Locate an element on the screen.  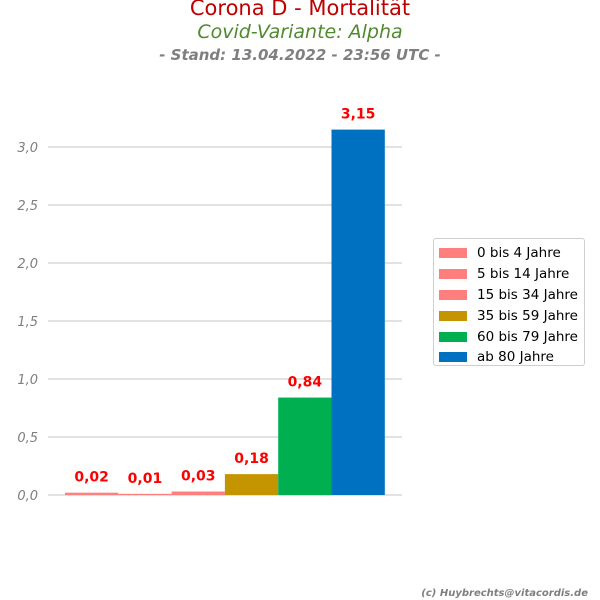
legend-item: 35 bis 59 Jahre is located at coordinates (511, 315).